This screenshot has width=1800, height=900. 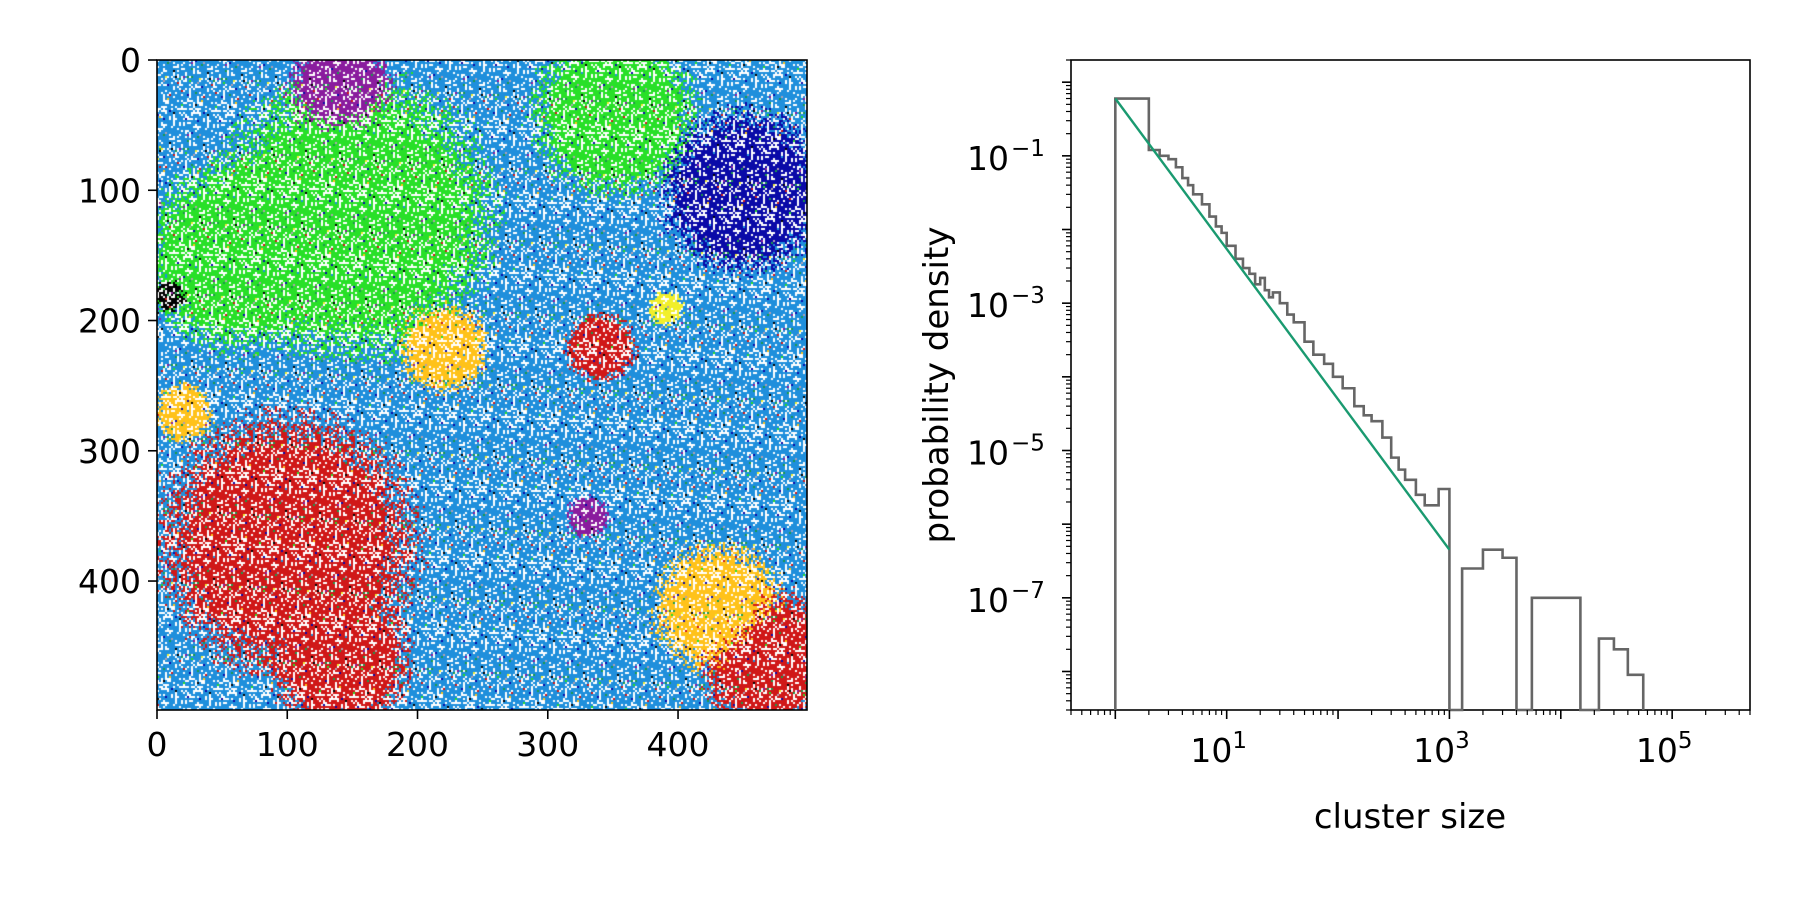 What do you see at coordinates (678, 744) in the screenshot?
I see `lattice-xtick-label: 400` at bounding box center [678, 744].